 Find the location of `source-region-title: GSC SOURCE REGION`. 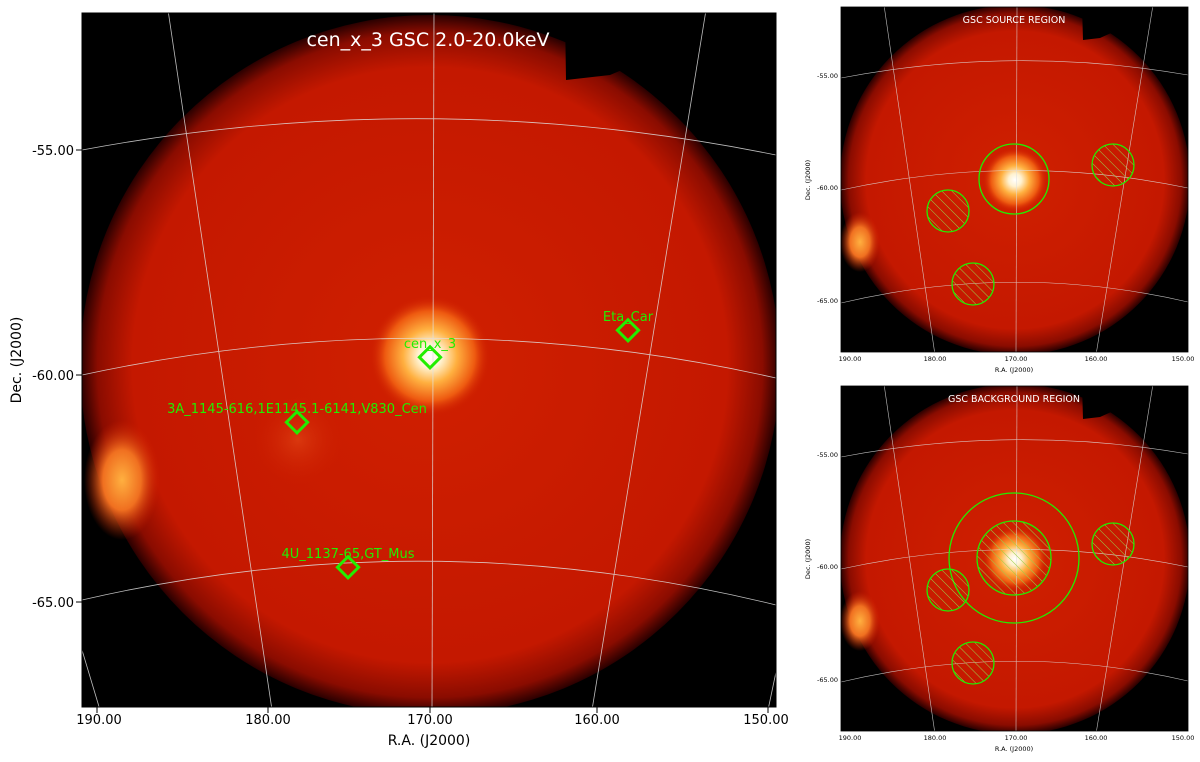

source-region-title: GSC SOURCE REGION is located at coordinates (1014, 20).